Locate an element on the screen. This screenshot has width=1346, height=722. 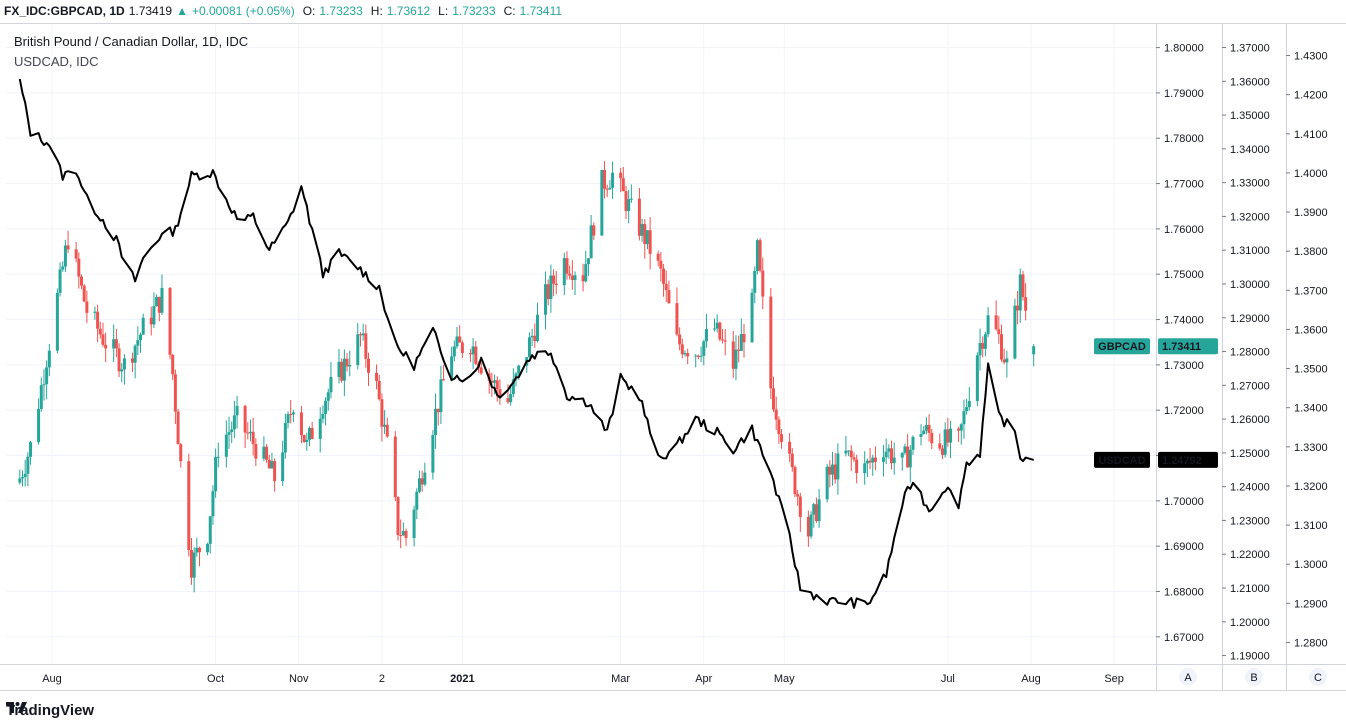
price-axis-label-gbpcad: 1.75000 is located at coordinates (1184, 275).